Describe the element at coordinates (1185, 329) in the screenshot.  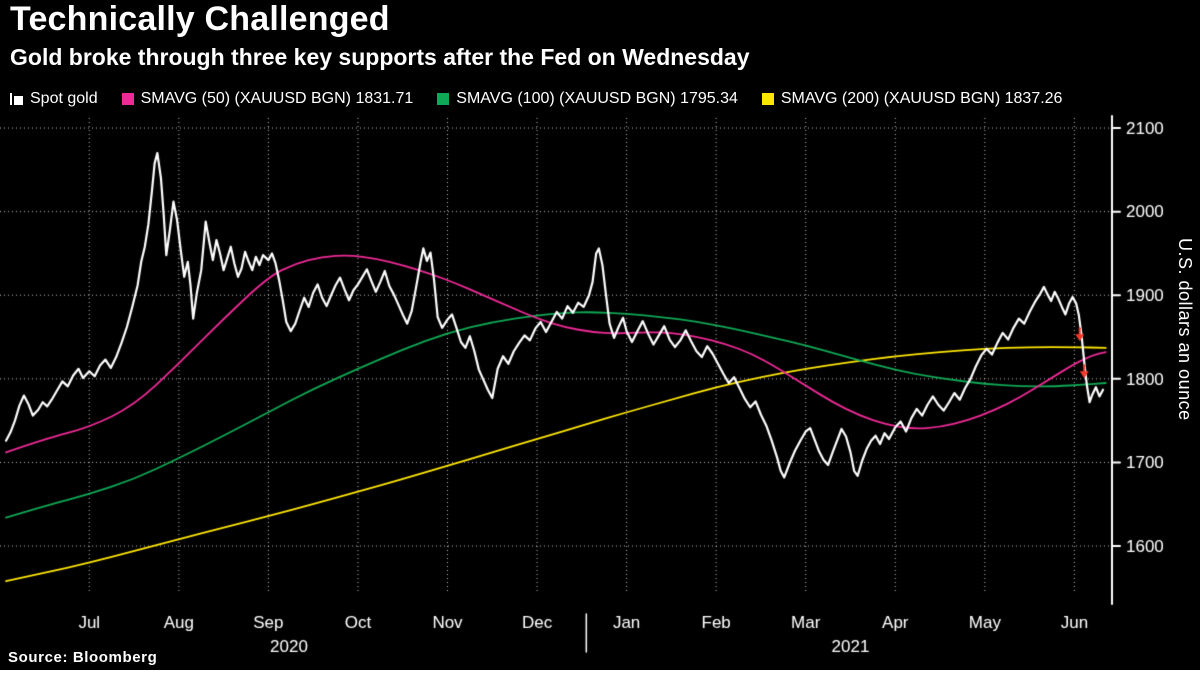
I see `y-axis-label: U.S. dollars an ounce` at that location.